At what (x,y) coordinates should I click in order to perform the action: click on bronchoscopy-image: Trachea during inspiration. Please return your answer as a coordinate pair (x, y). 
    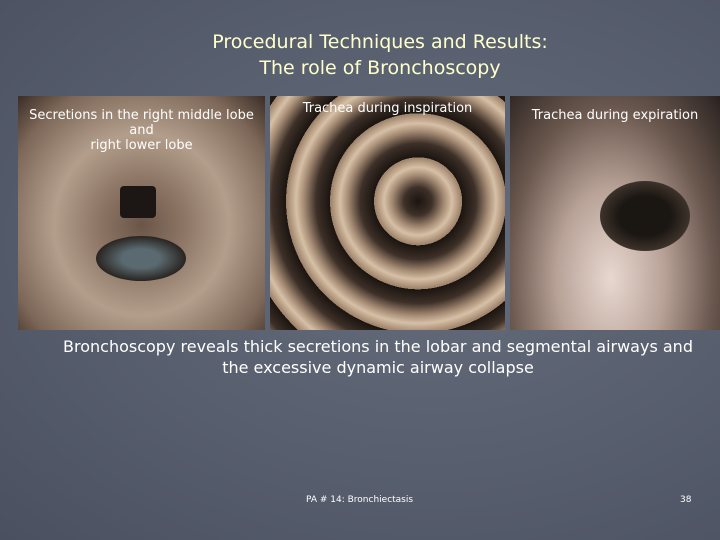
    Looking at the image, I should click on (387, 213).